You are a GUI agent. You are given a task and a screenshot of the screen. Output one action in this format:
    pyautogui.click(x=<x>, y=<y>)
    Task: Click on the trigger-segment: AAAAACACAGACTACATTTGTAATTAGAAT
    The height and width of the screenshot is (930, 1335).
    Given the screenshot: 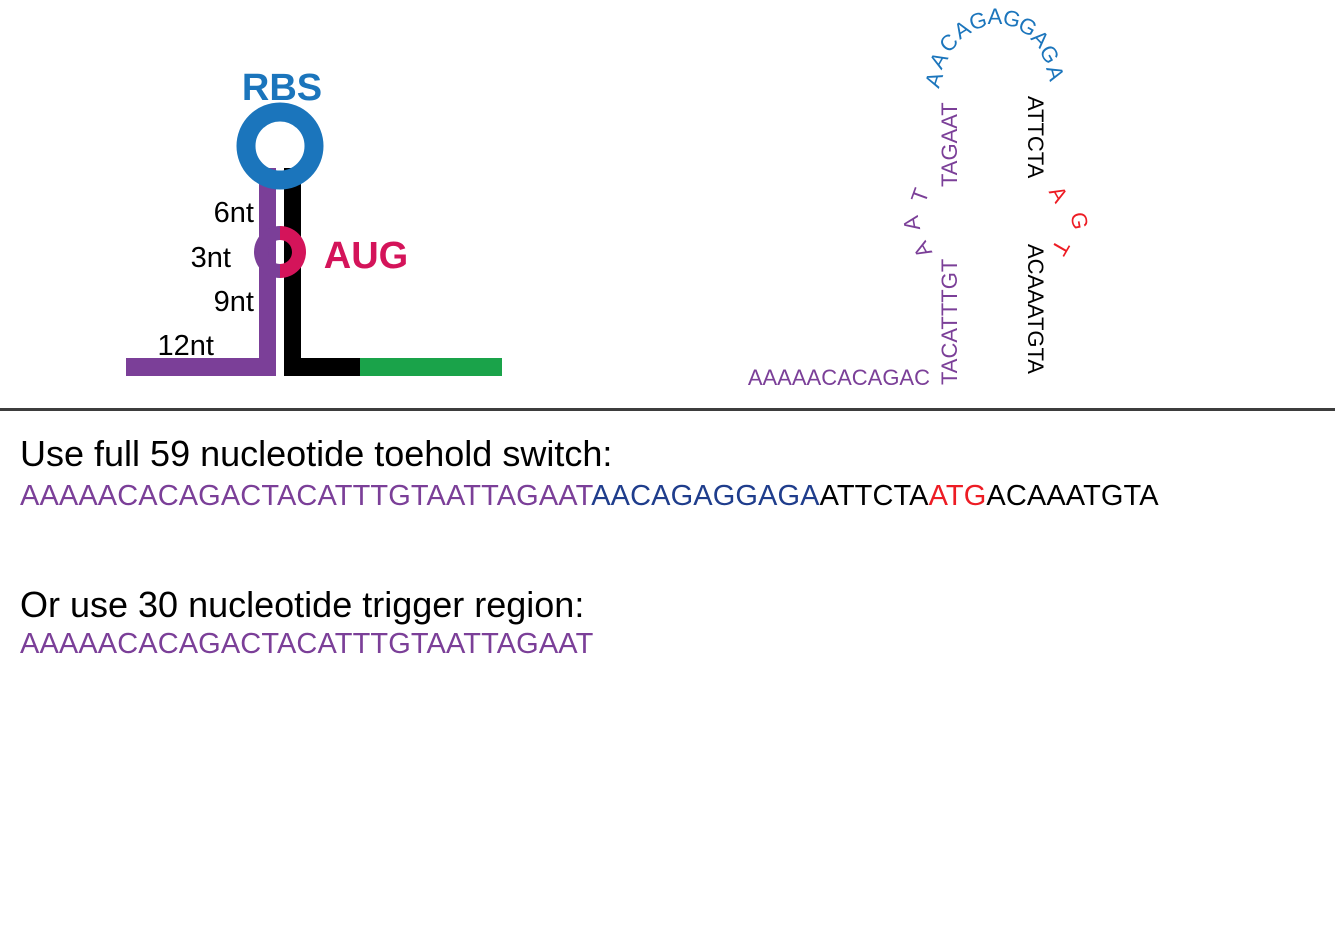 What is the action you would take?
    pyautogui.click(x=306, y=496)
    